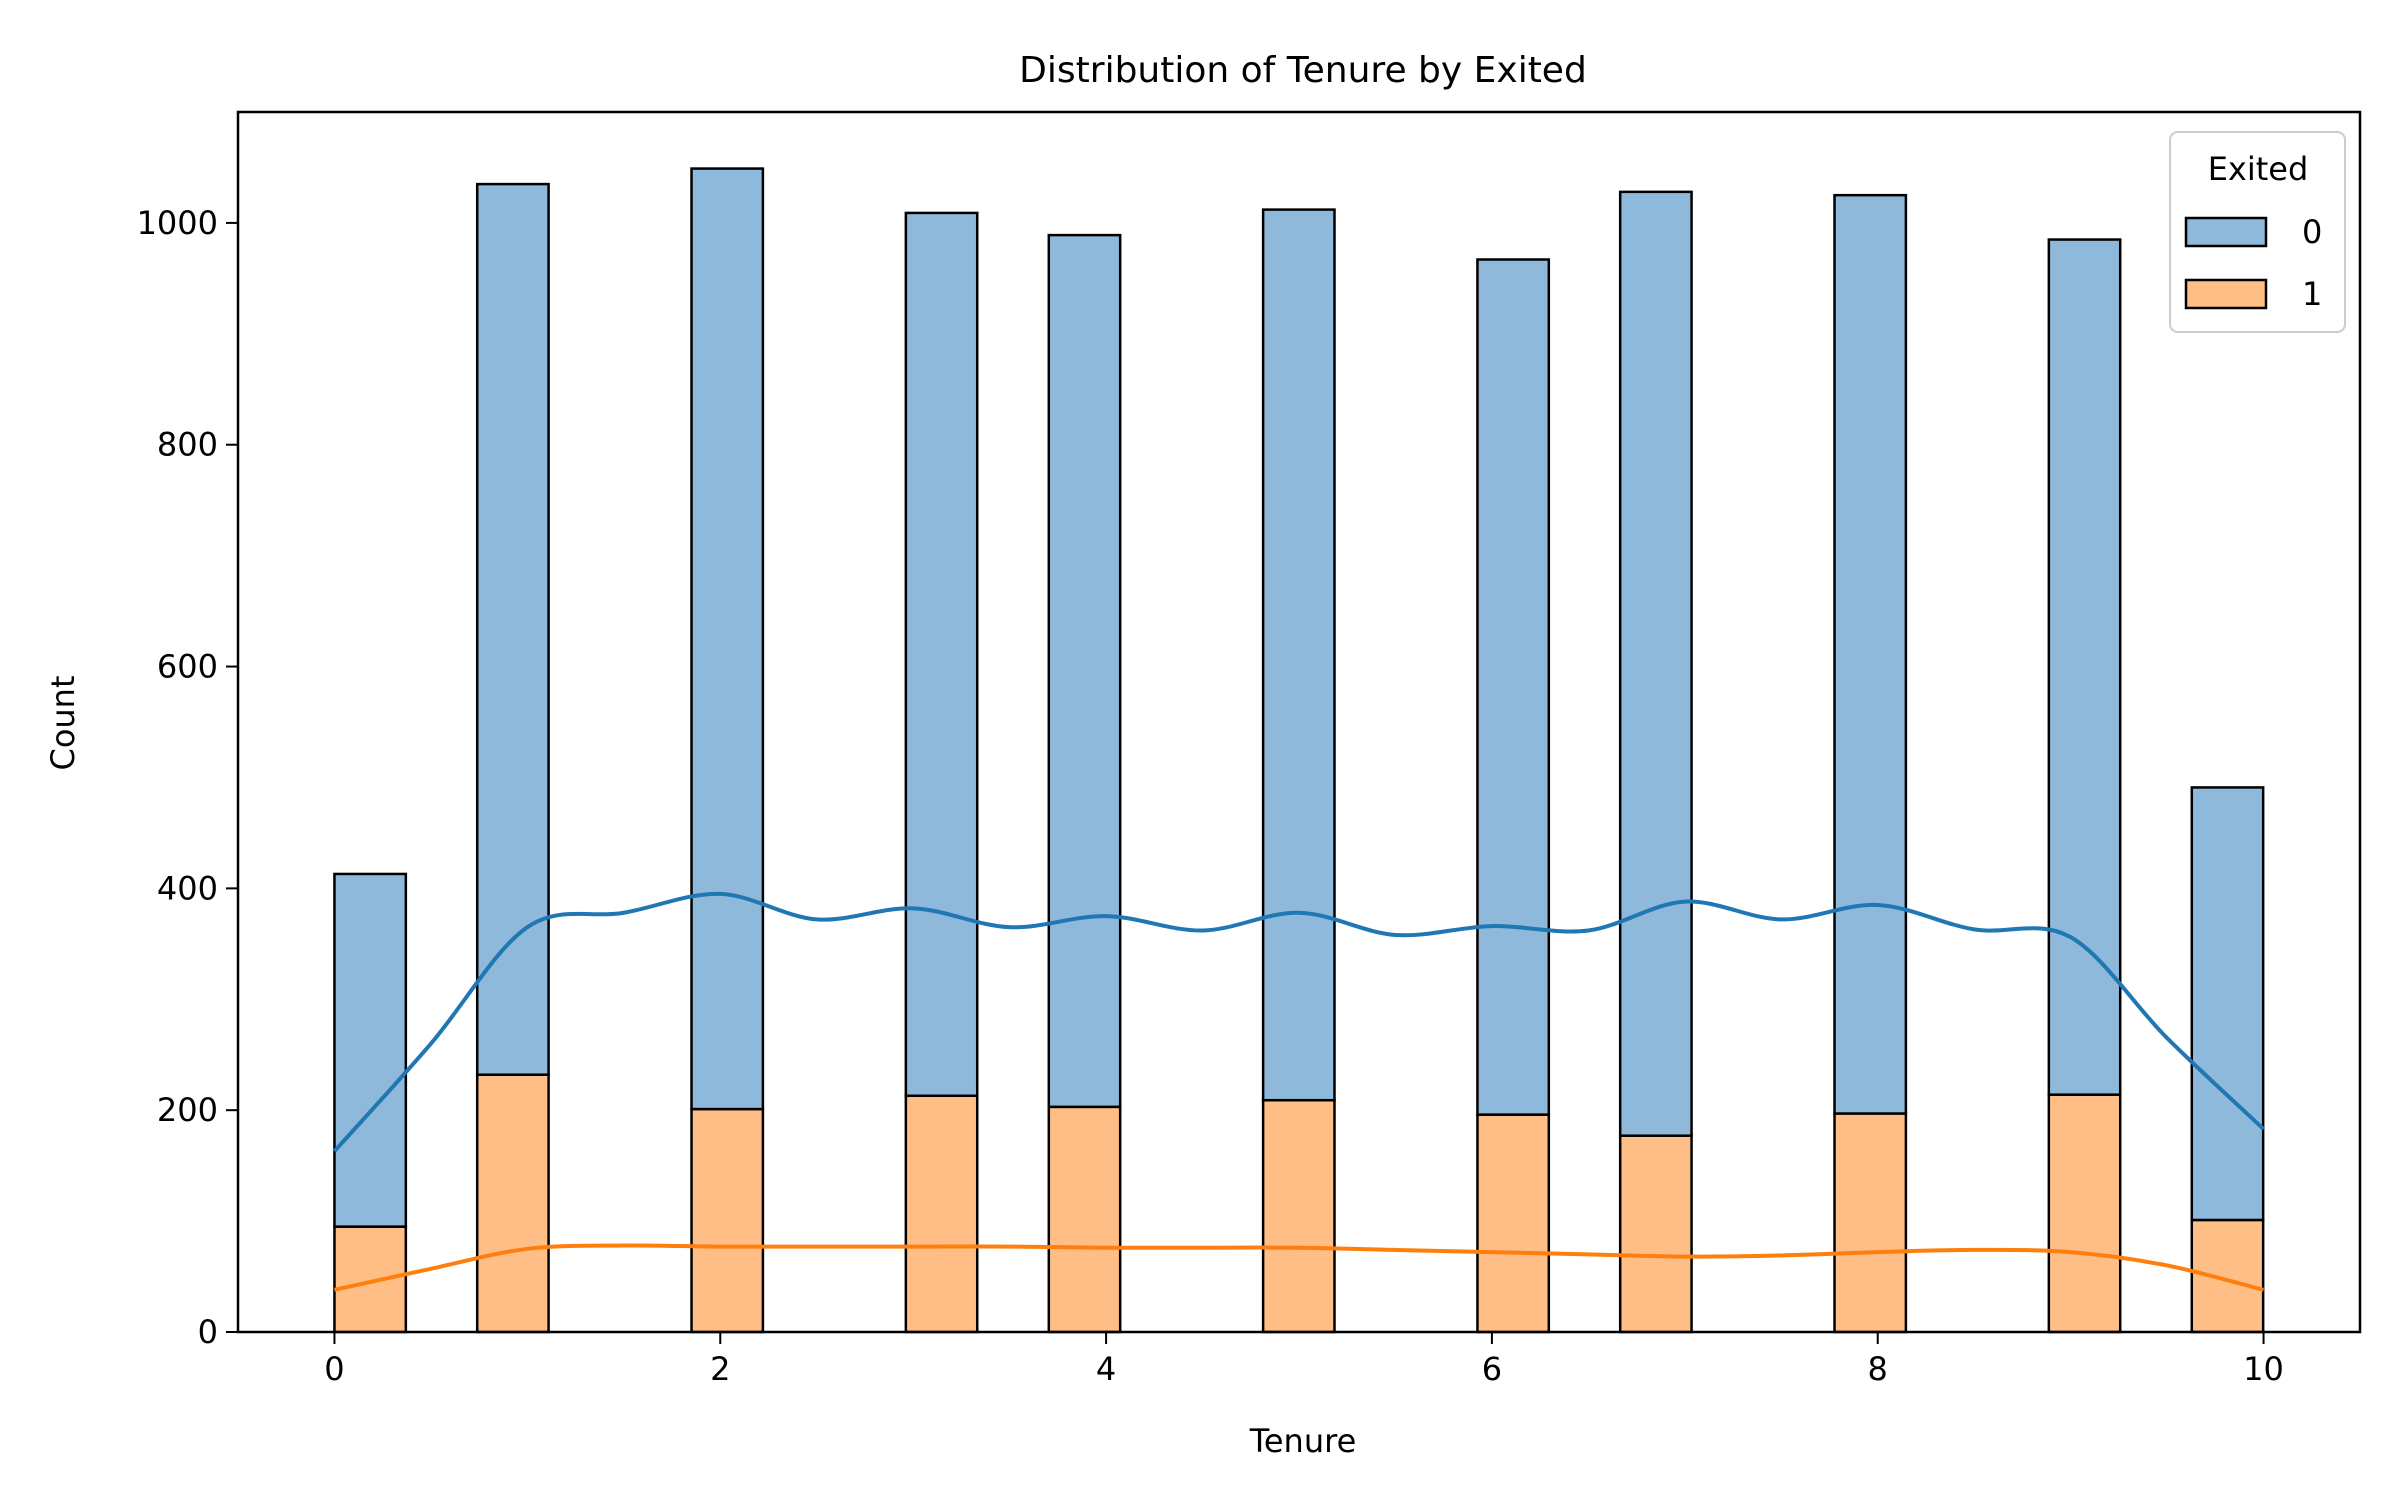 Image resolution: width=2400 pixels, height=1504 pixels. I want to click on y-tick-label: 1000, so click(177, 223).